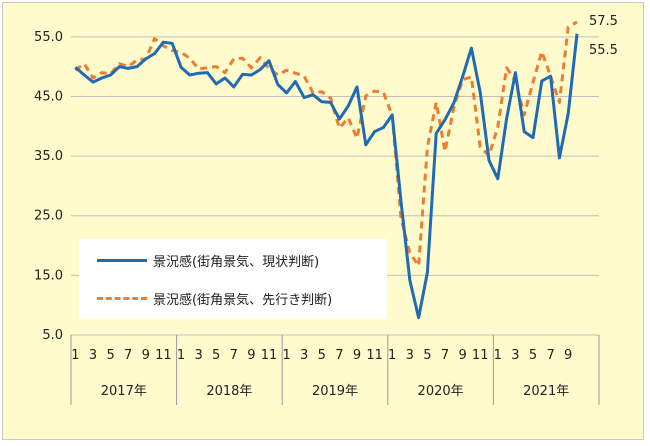 The image size is (650, 446). Describe the element at coordinates (122, 260) in the screenshot. I see `legend-swatch-current` at that location.